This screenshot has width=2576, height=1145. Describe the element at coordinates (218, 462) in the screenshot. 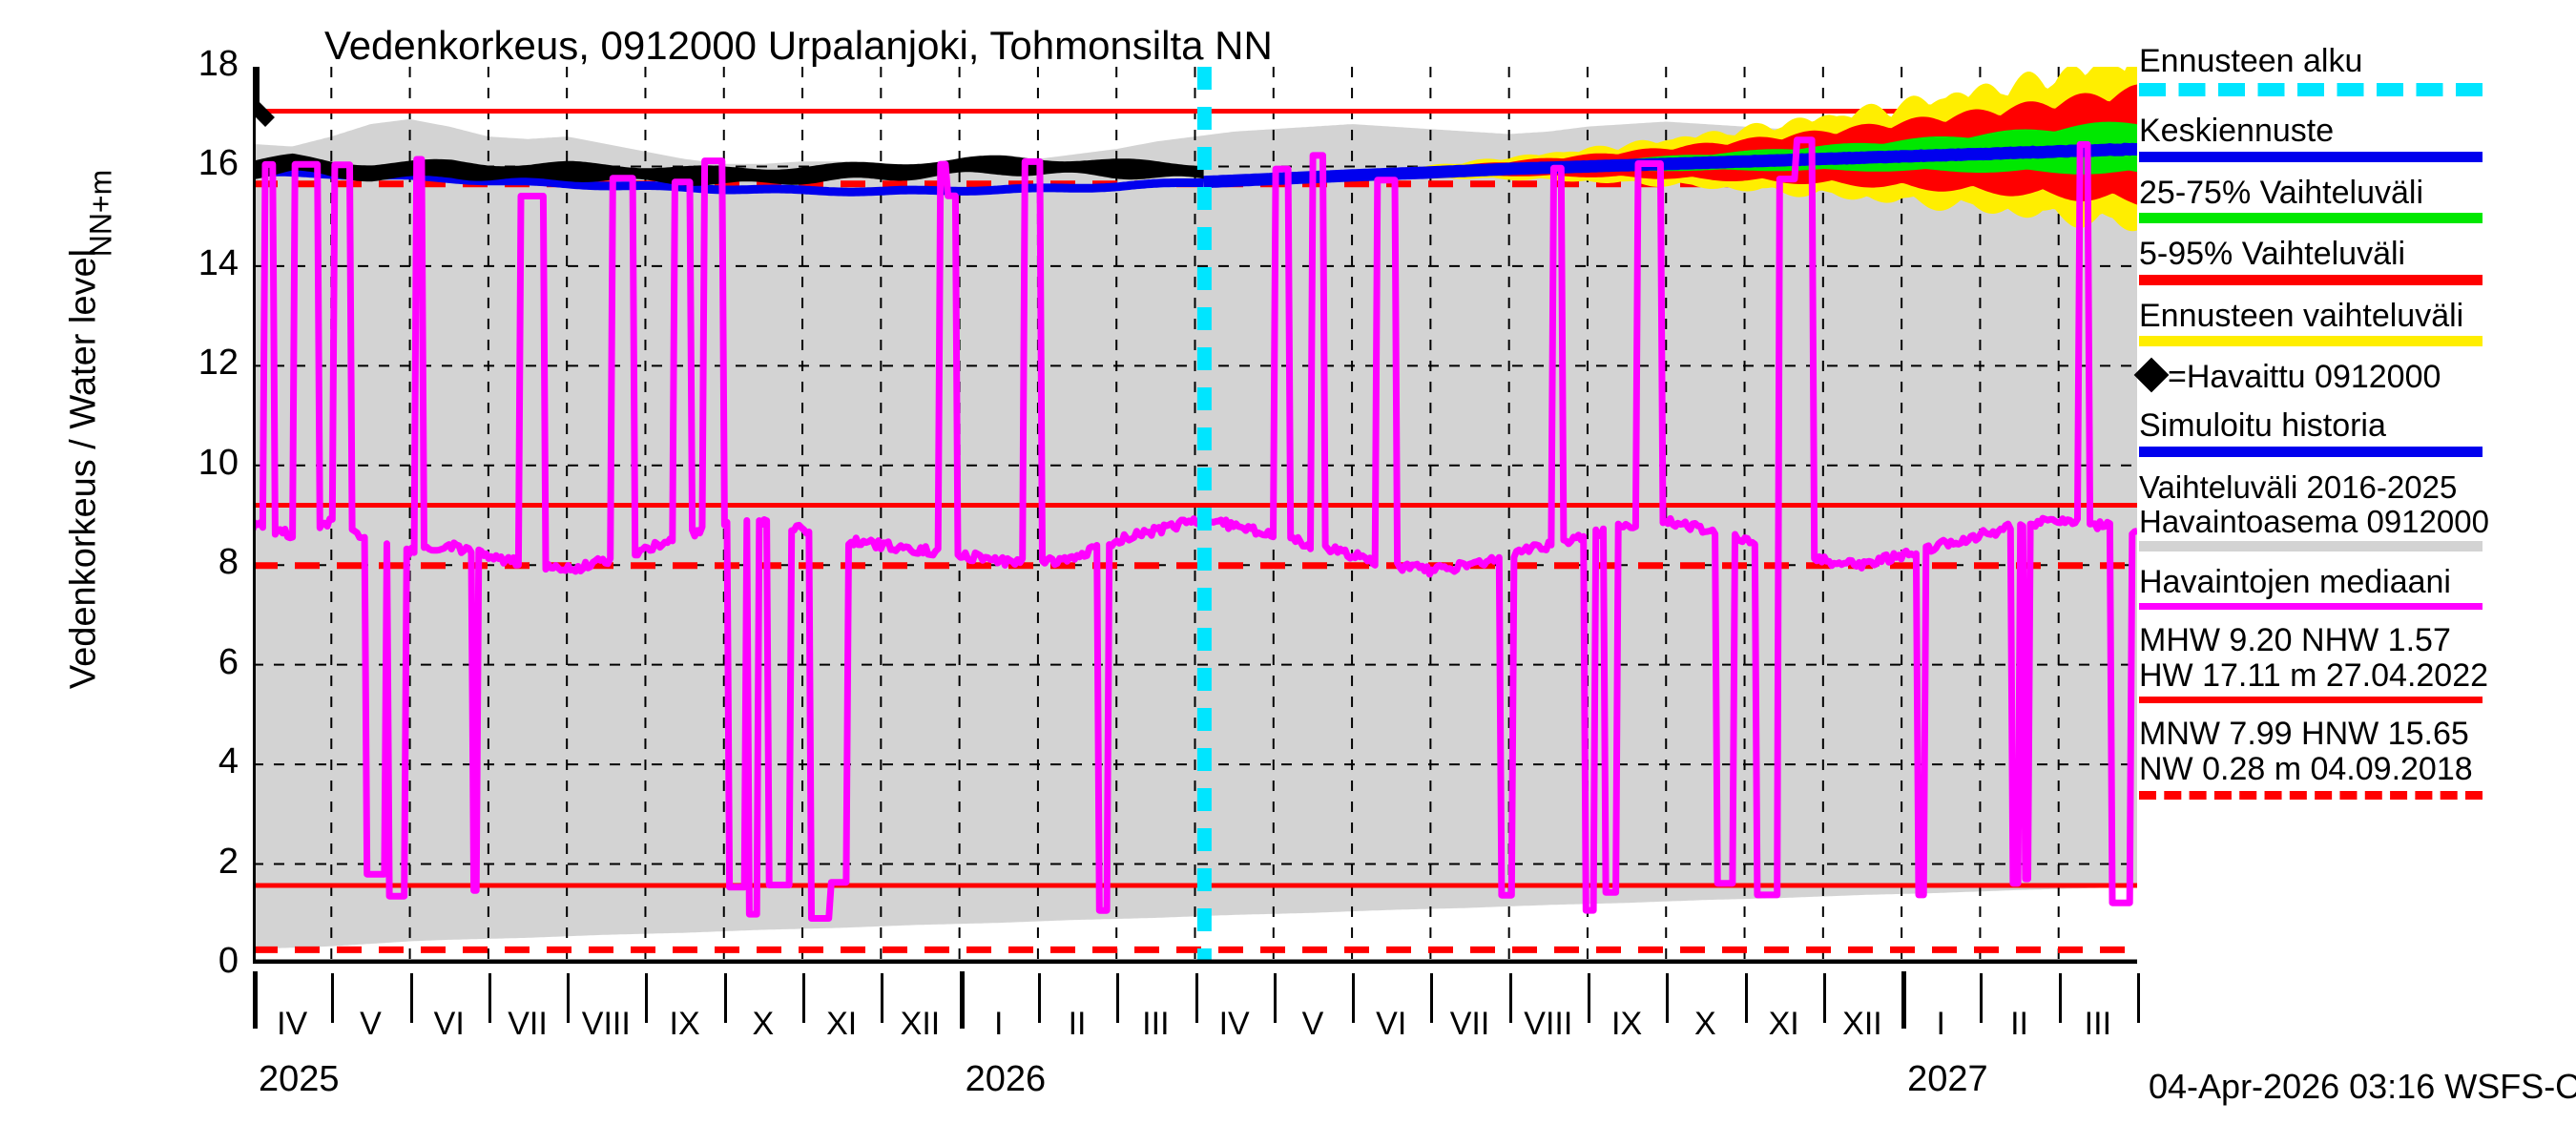

I see `y-tick-label: 10` at that location.